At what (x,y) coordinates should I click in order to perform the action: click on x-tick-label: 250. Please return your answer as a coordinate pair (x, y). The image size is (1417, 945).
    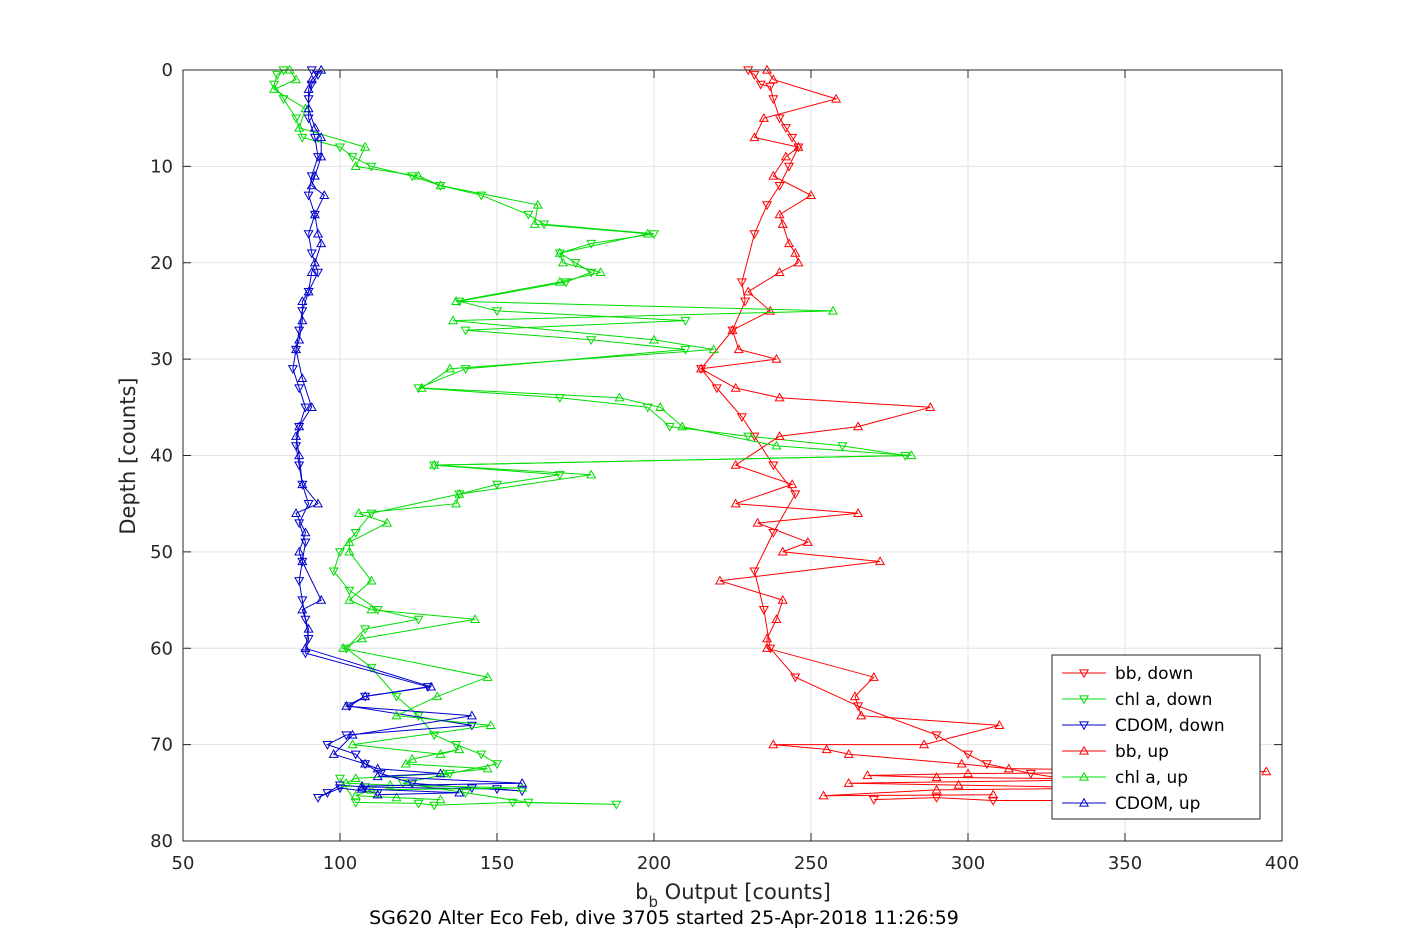
    Looking at the image, I should click on (811, 863).